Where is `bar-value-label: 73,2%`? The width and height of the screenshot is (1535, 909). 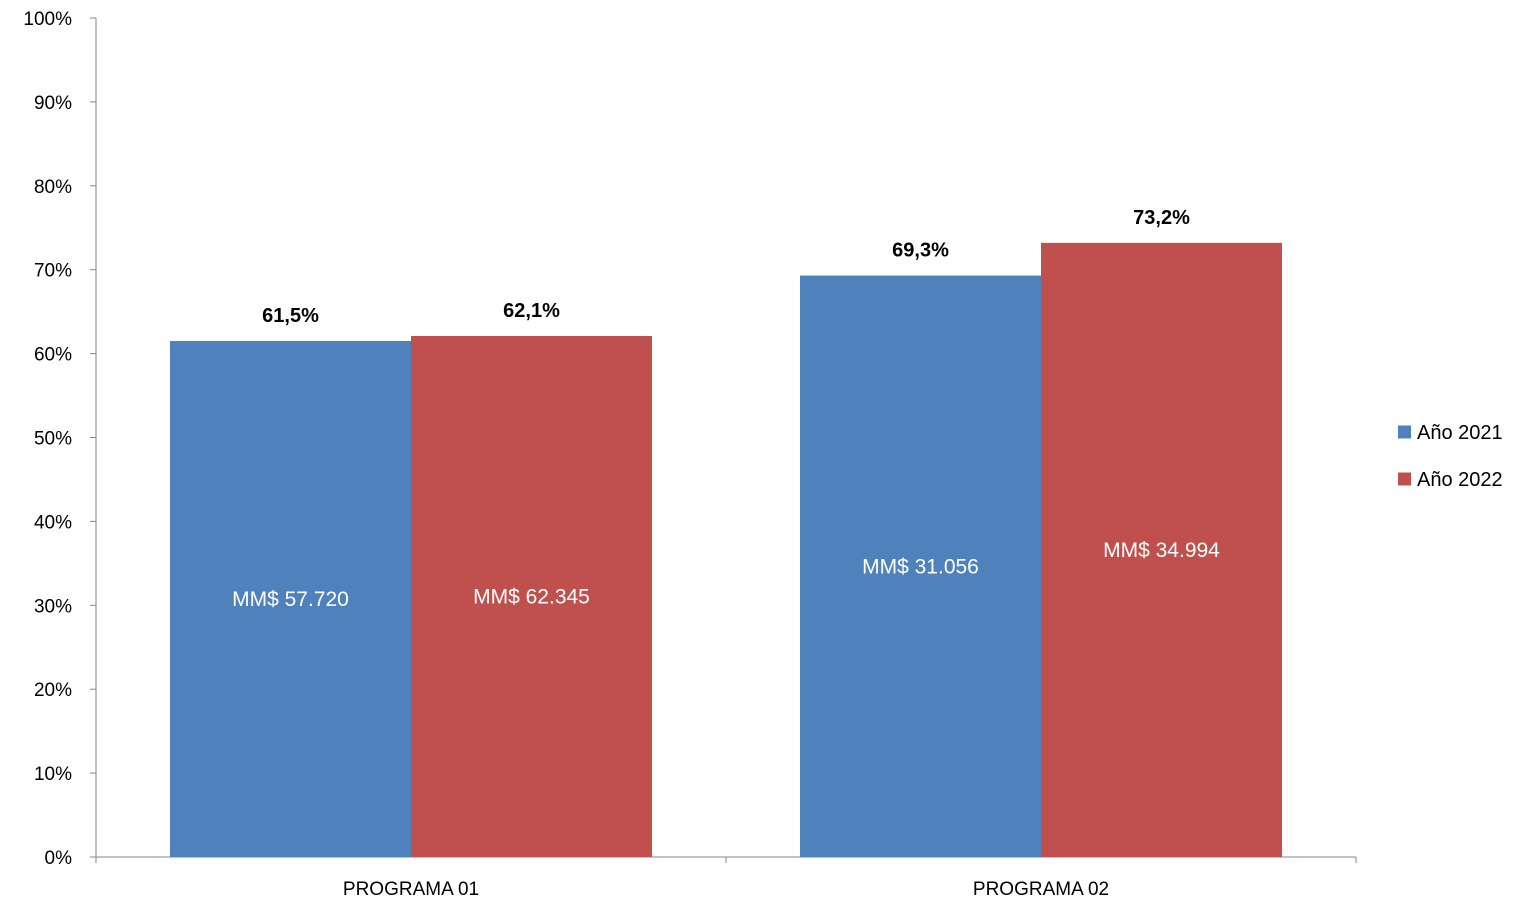
bar-value-label: 73,2% is located at coordinates (1161, 218).